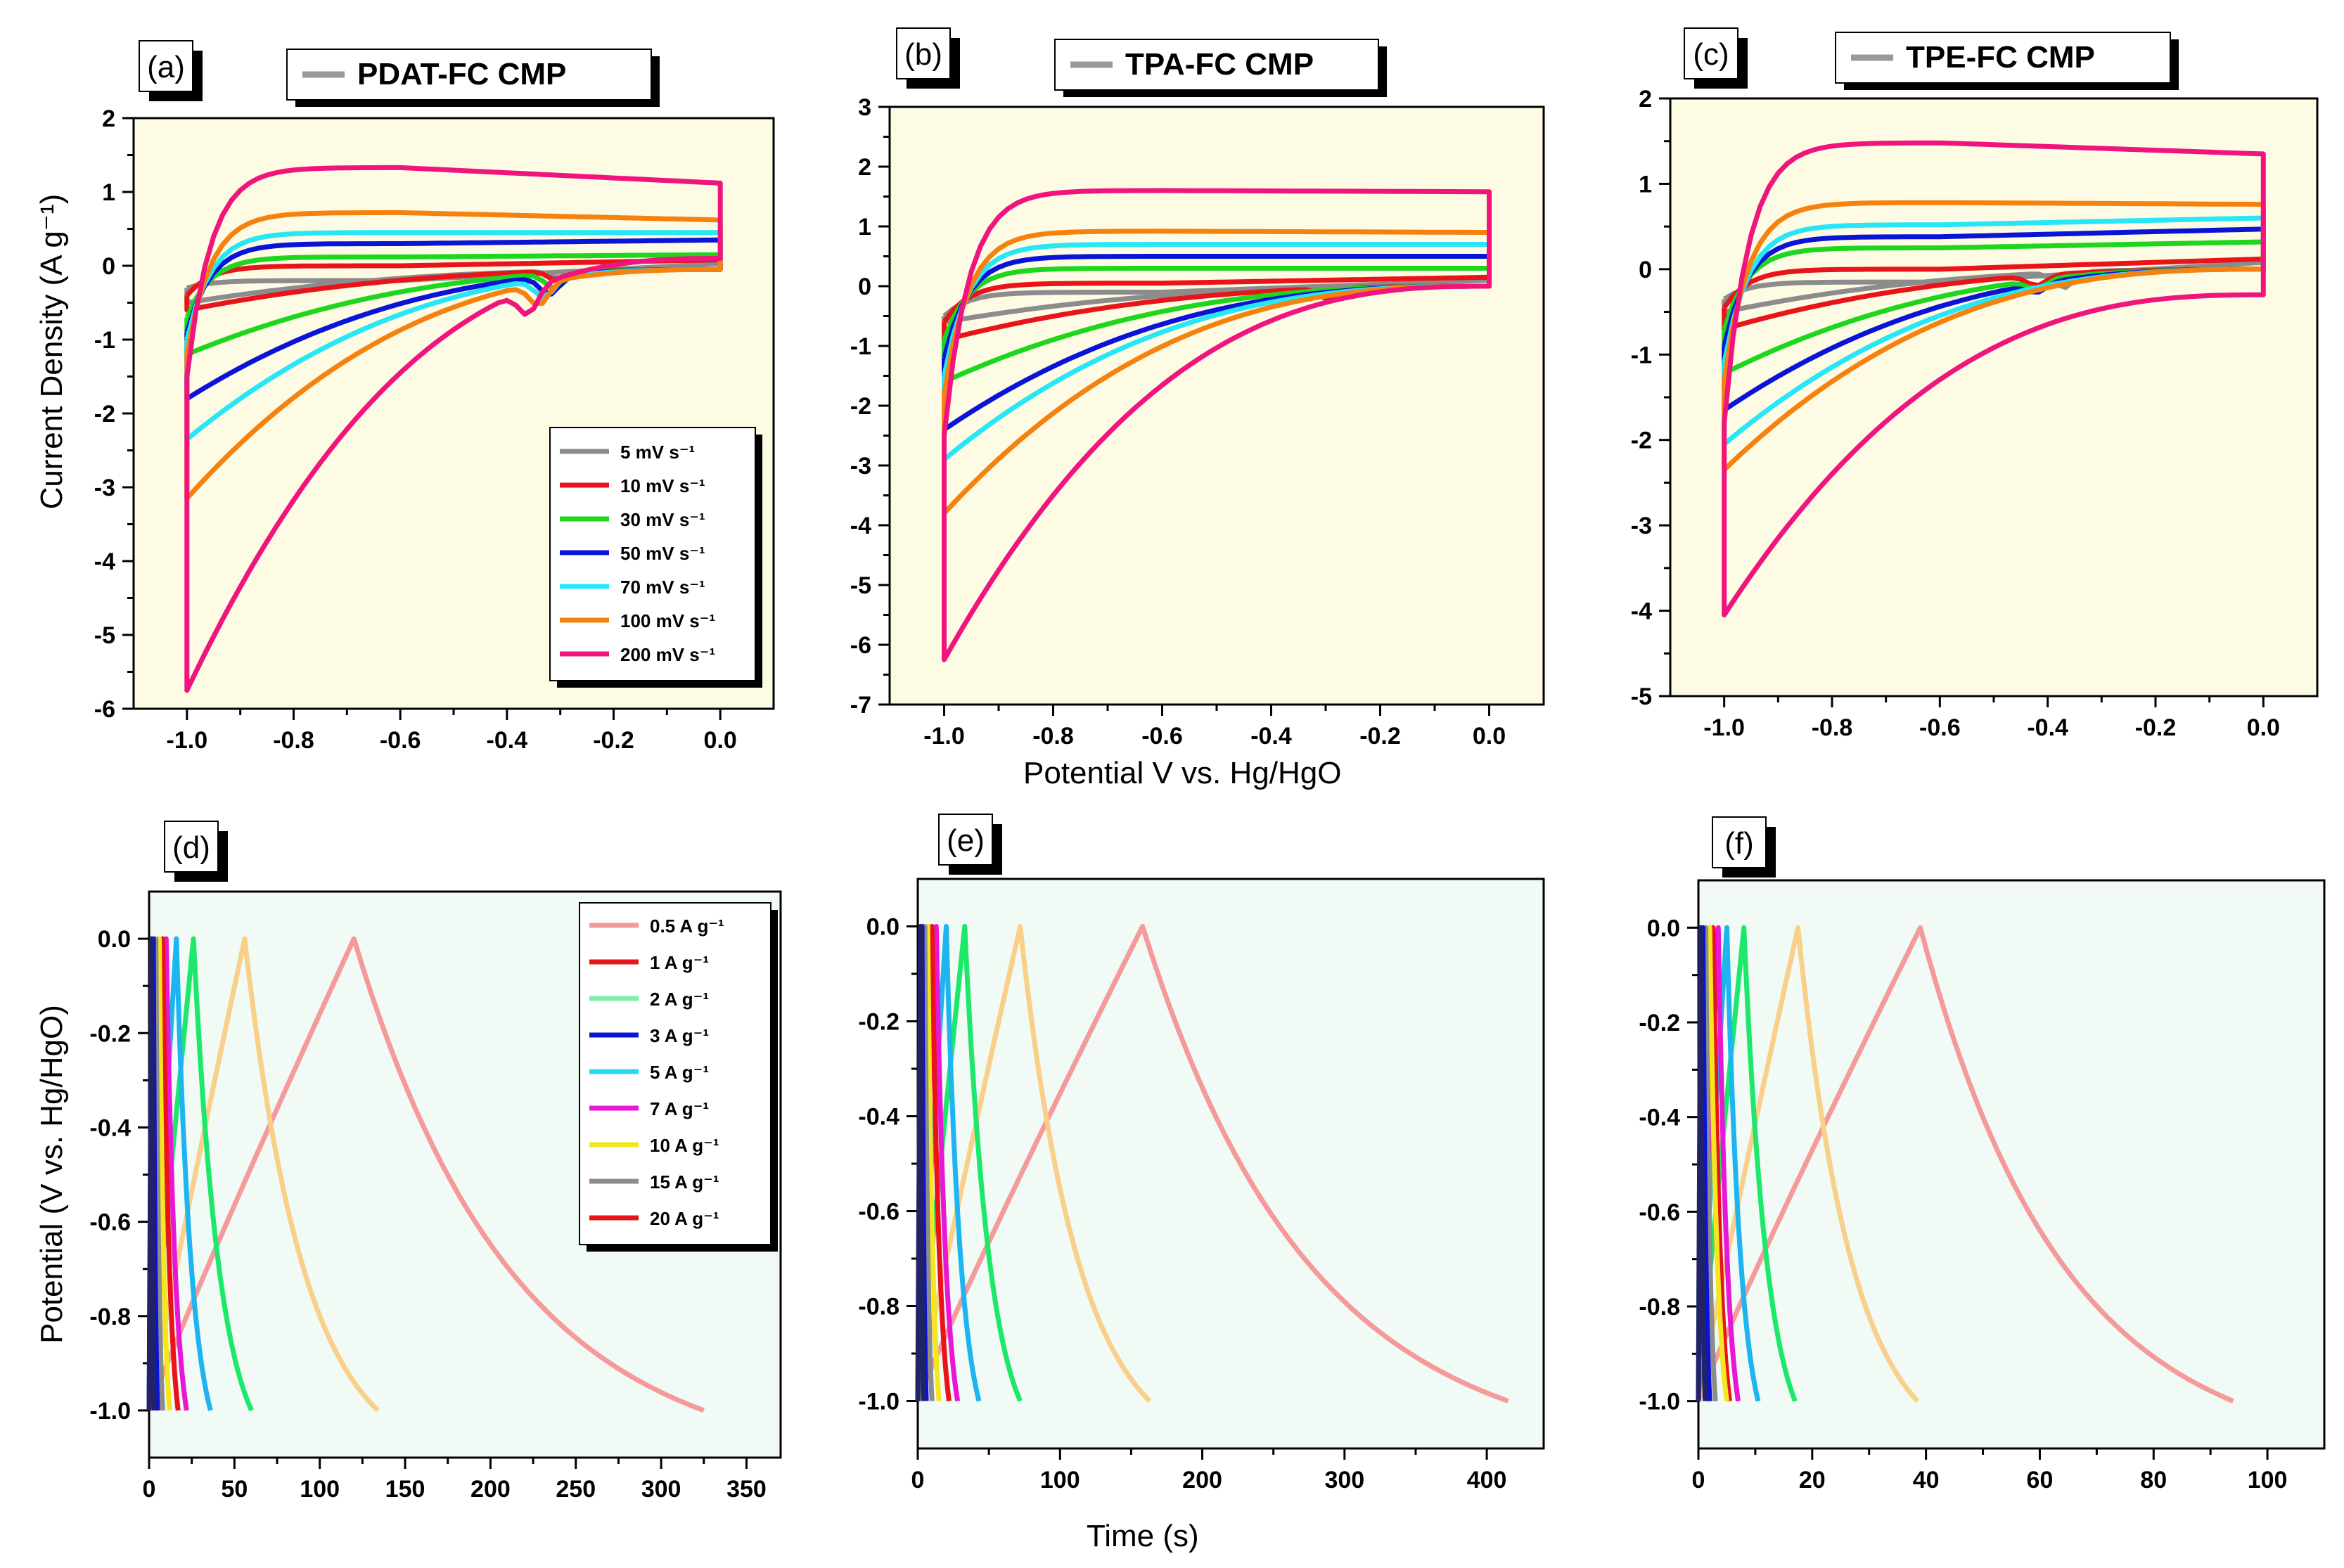 This screenshot has width=2344, height=1568. Describe the element at coordinates (469, 75) in the screenshot. I see `title-box` at that location.